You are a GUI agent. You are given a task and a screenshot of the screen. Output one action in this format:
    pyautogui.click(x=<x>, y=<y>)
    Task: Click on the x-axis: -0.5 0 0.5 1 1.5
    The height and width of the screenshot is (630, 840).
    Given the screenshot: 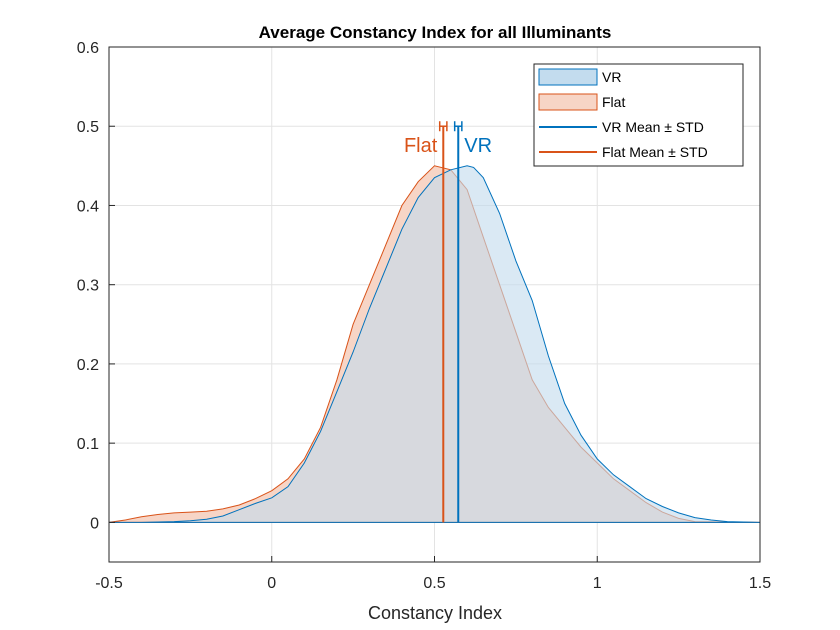 What is the action you would take?
    pyautogui.click(x=433, y=574)
    